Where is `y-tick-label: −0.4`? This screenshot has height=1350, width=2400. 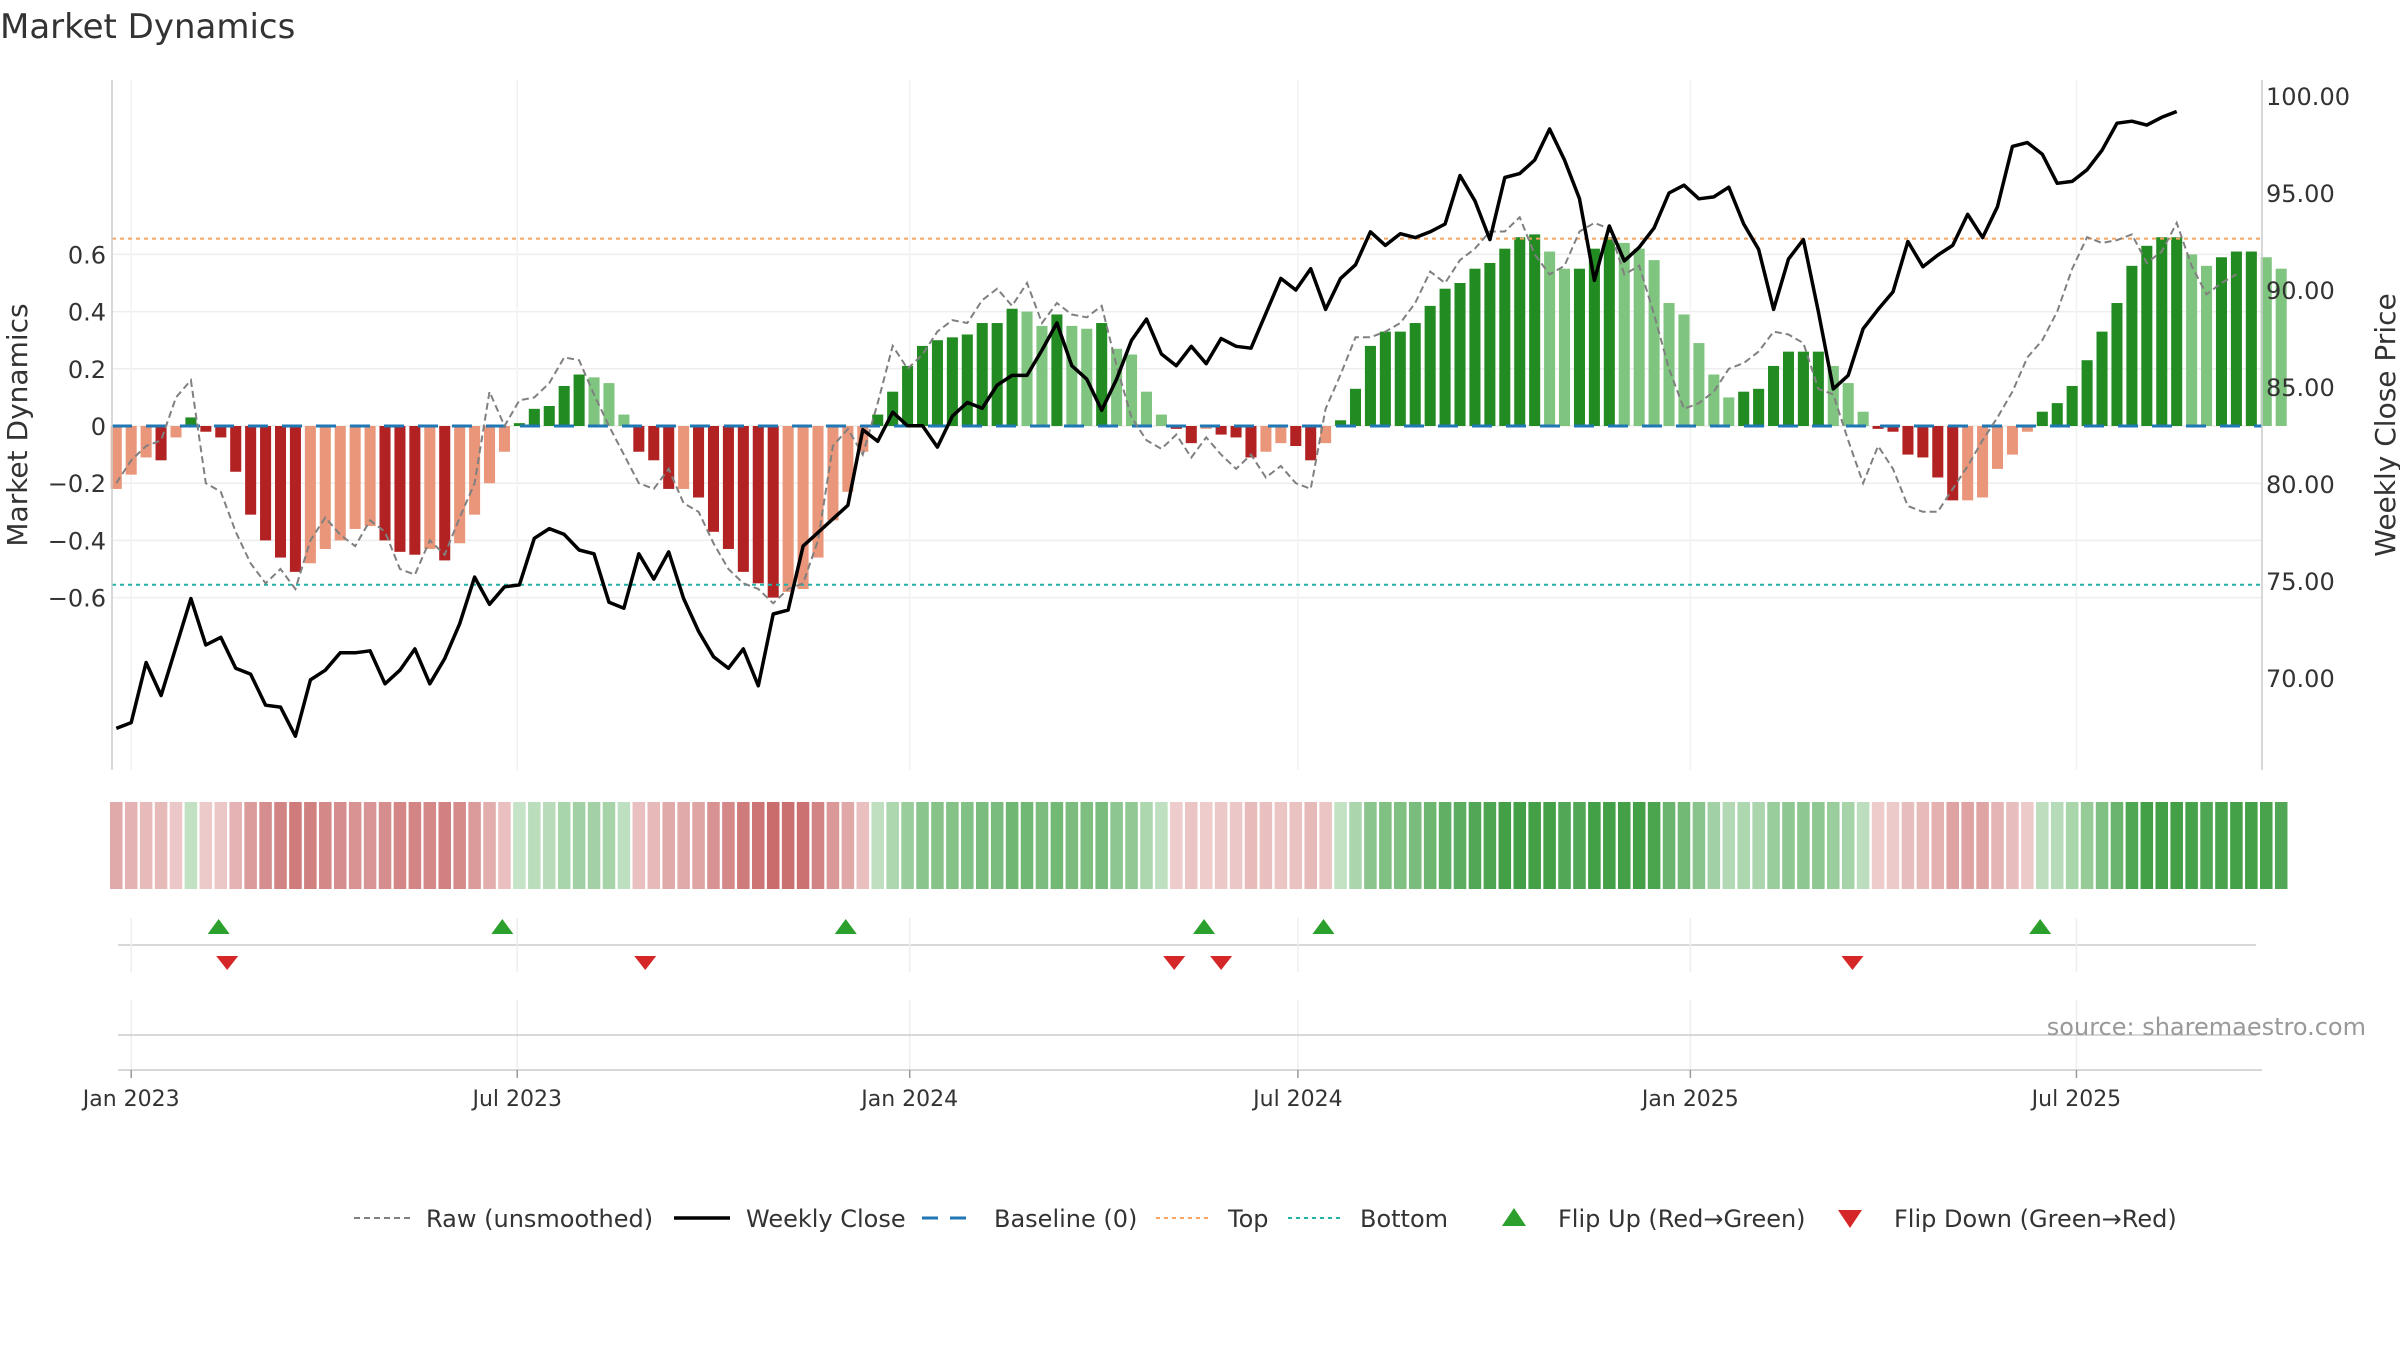 y-tick-label: −0.4 is located at coordinates (77, 541).